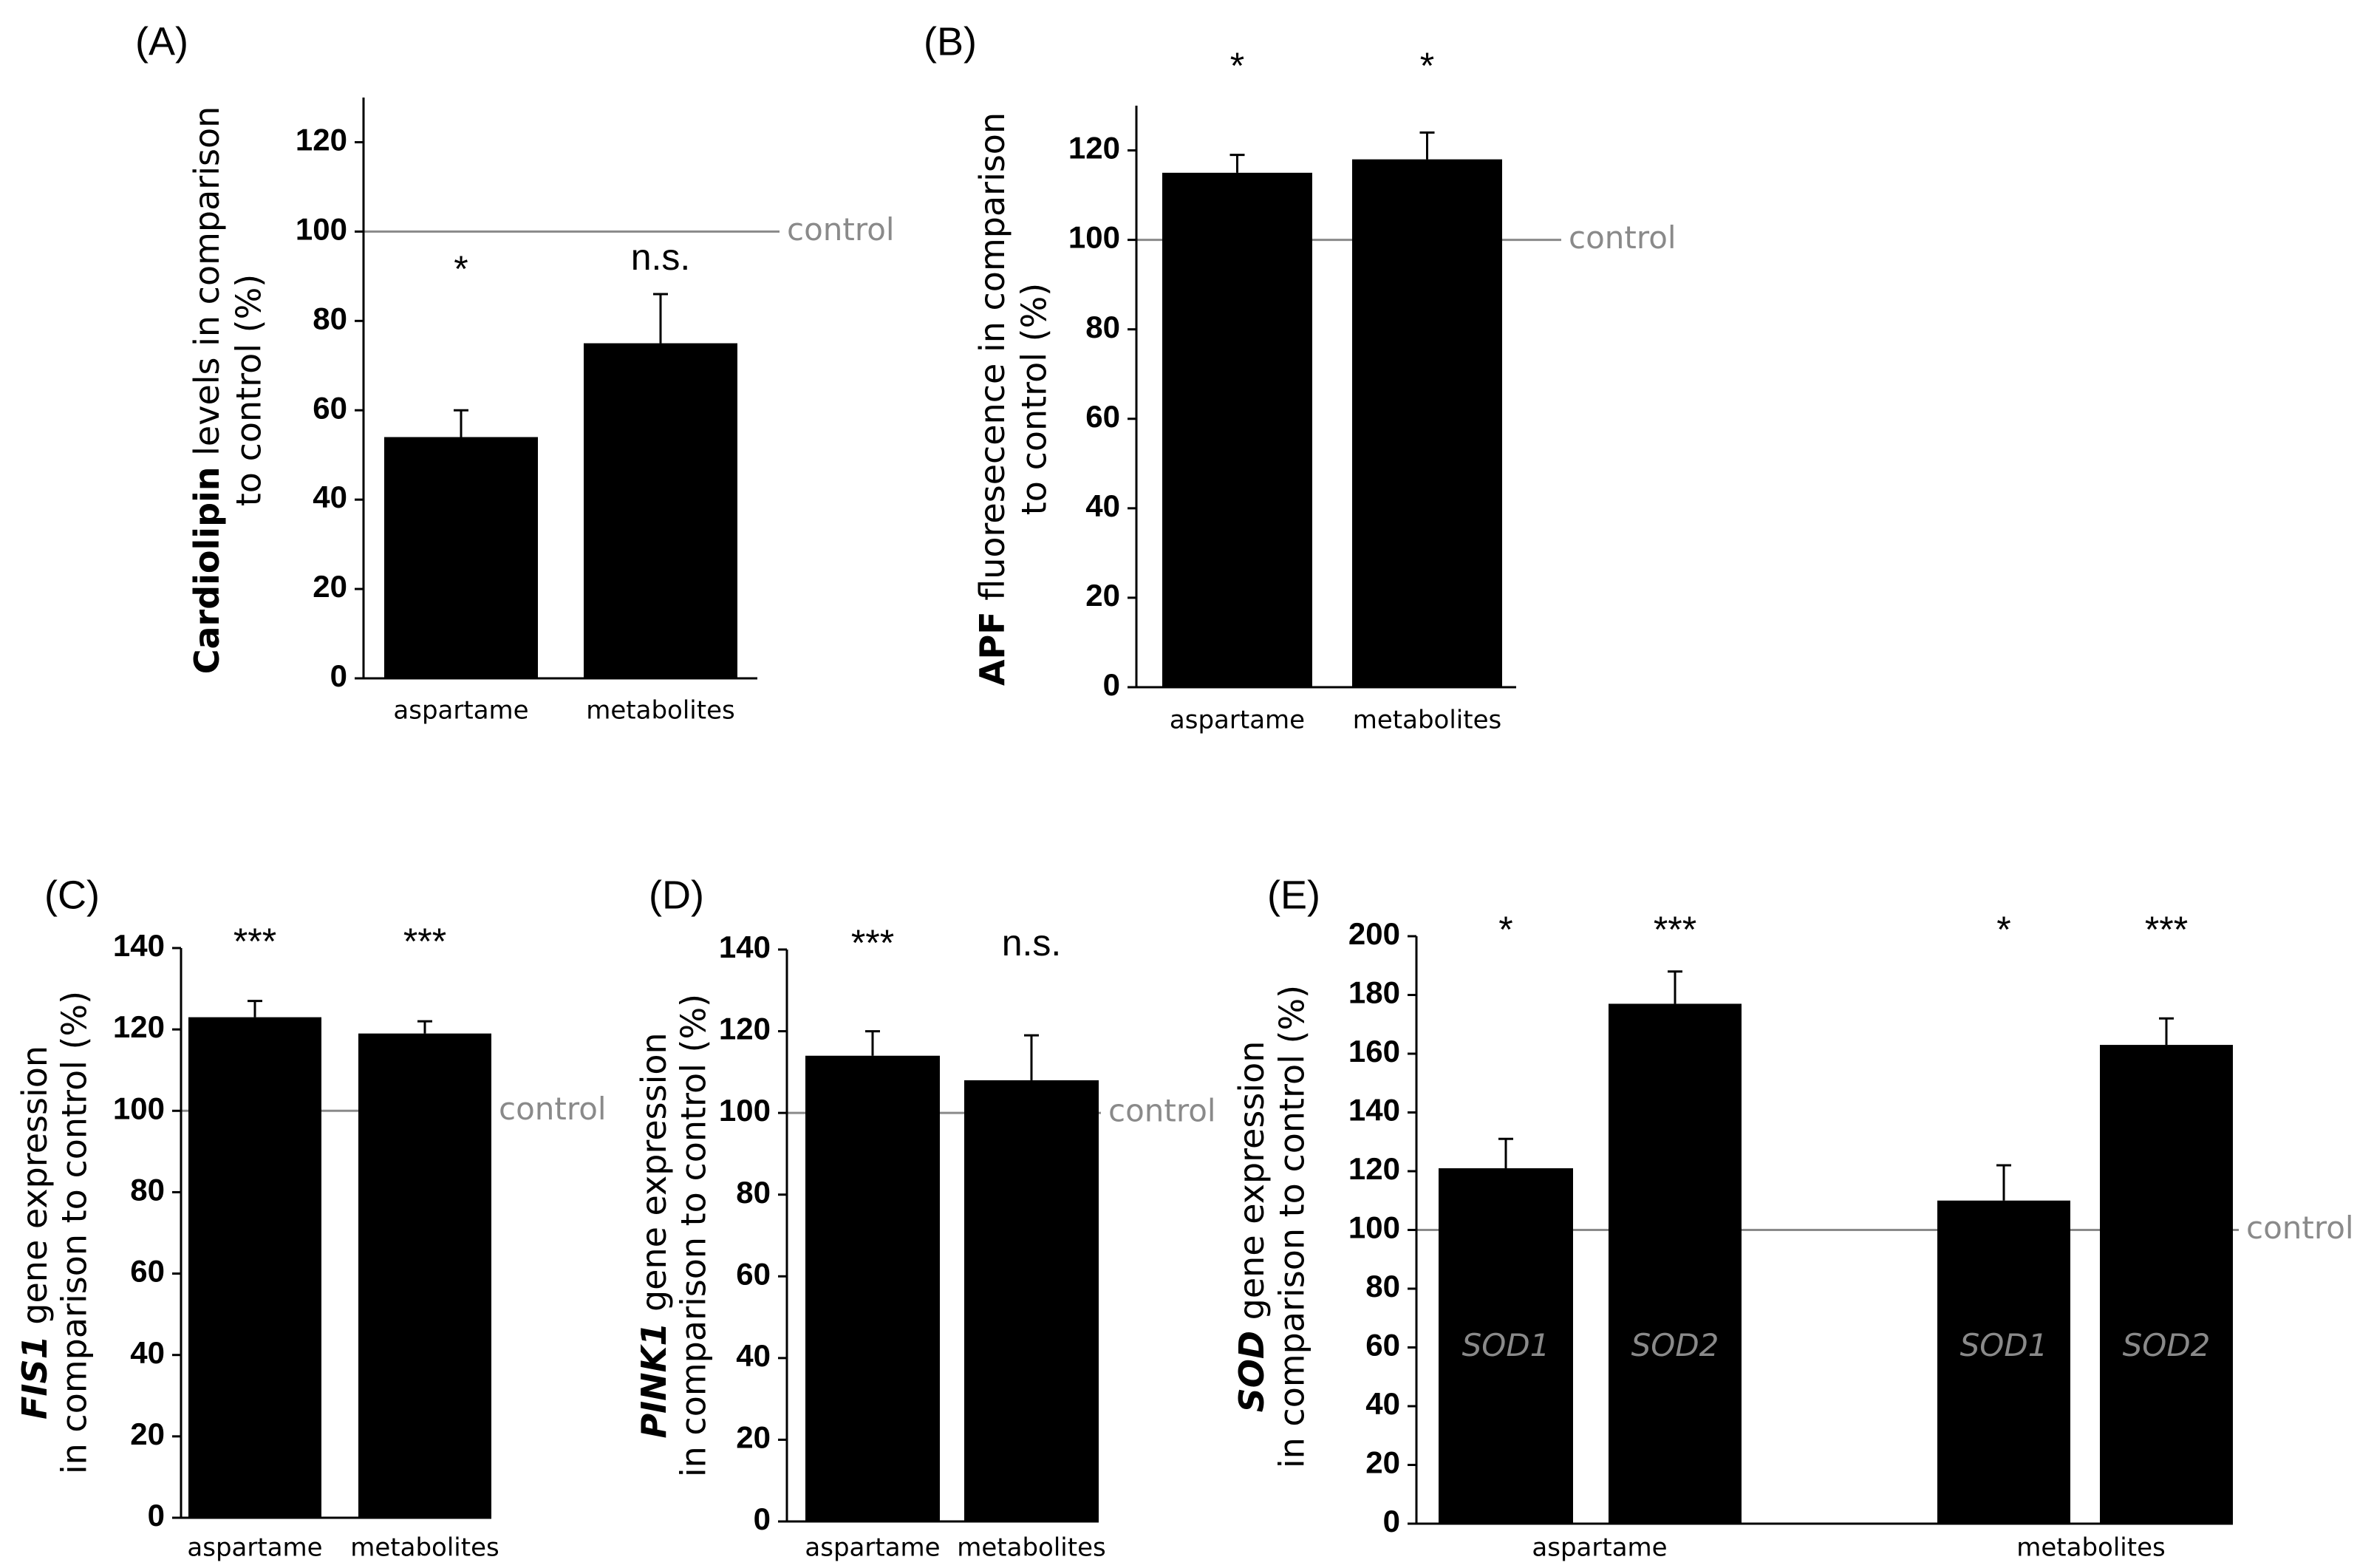 This screenshot has height=1568, width=2374. I want to click on y-tick-label: 180, so click(1374, 993).